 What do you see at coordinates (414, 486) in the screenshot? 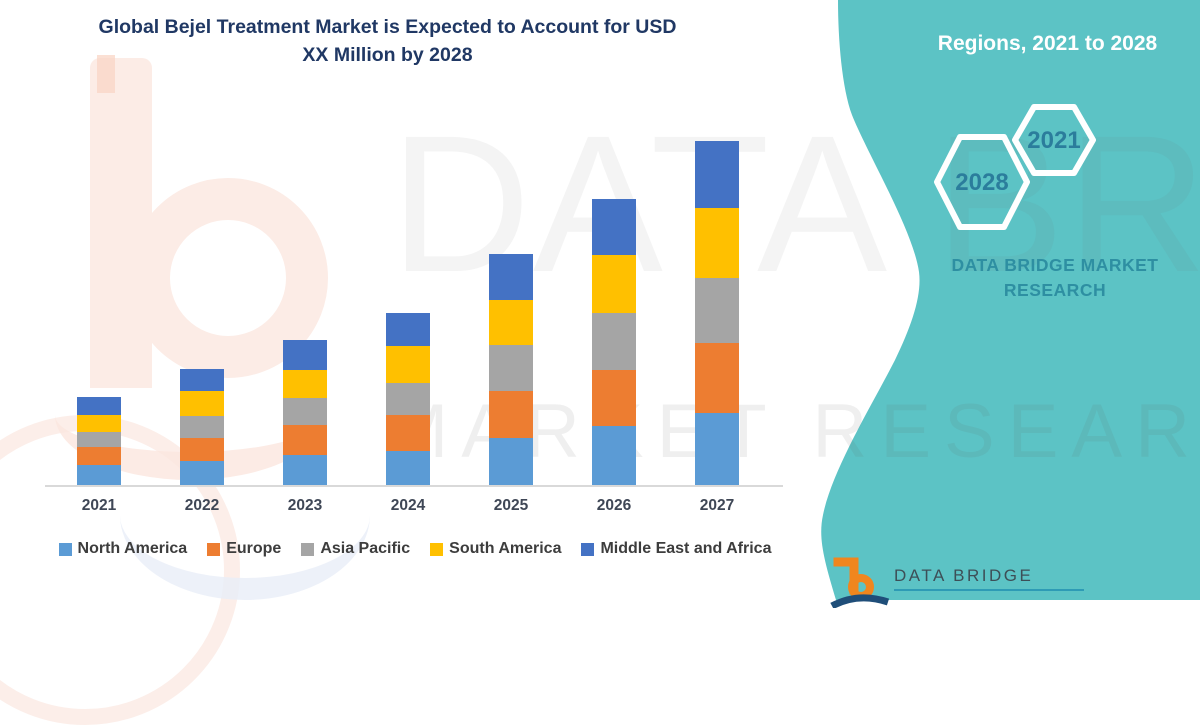
I see `x-axis-line` at bounding box center [414, 486].